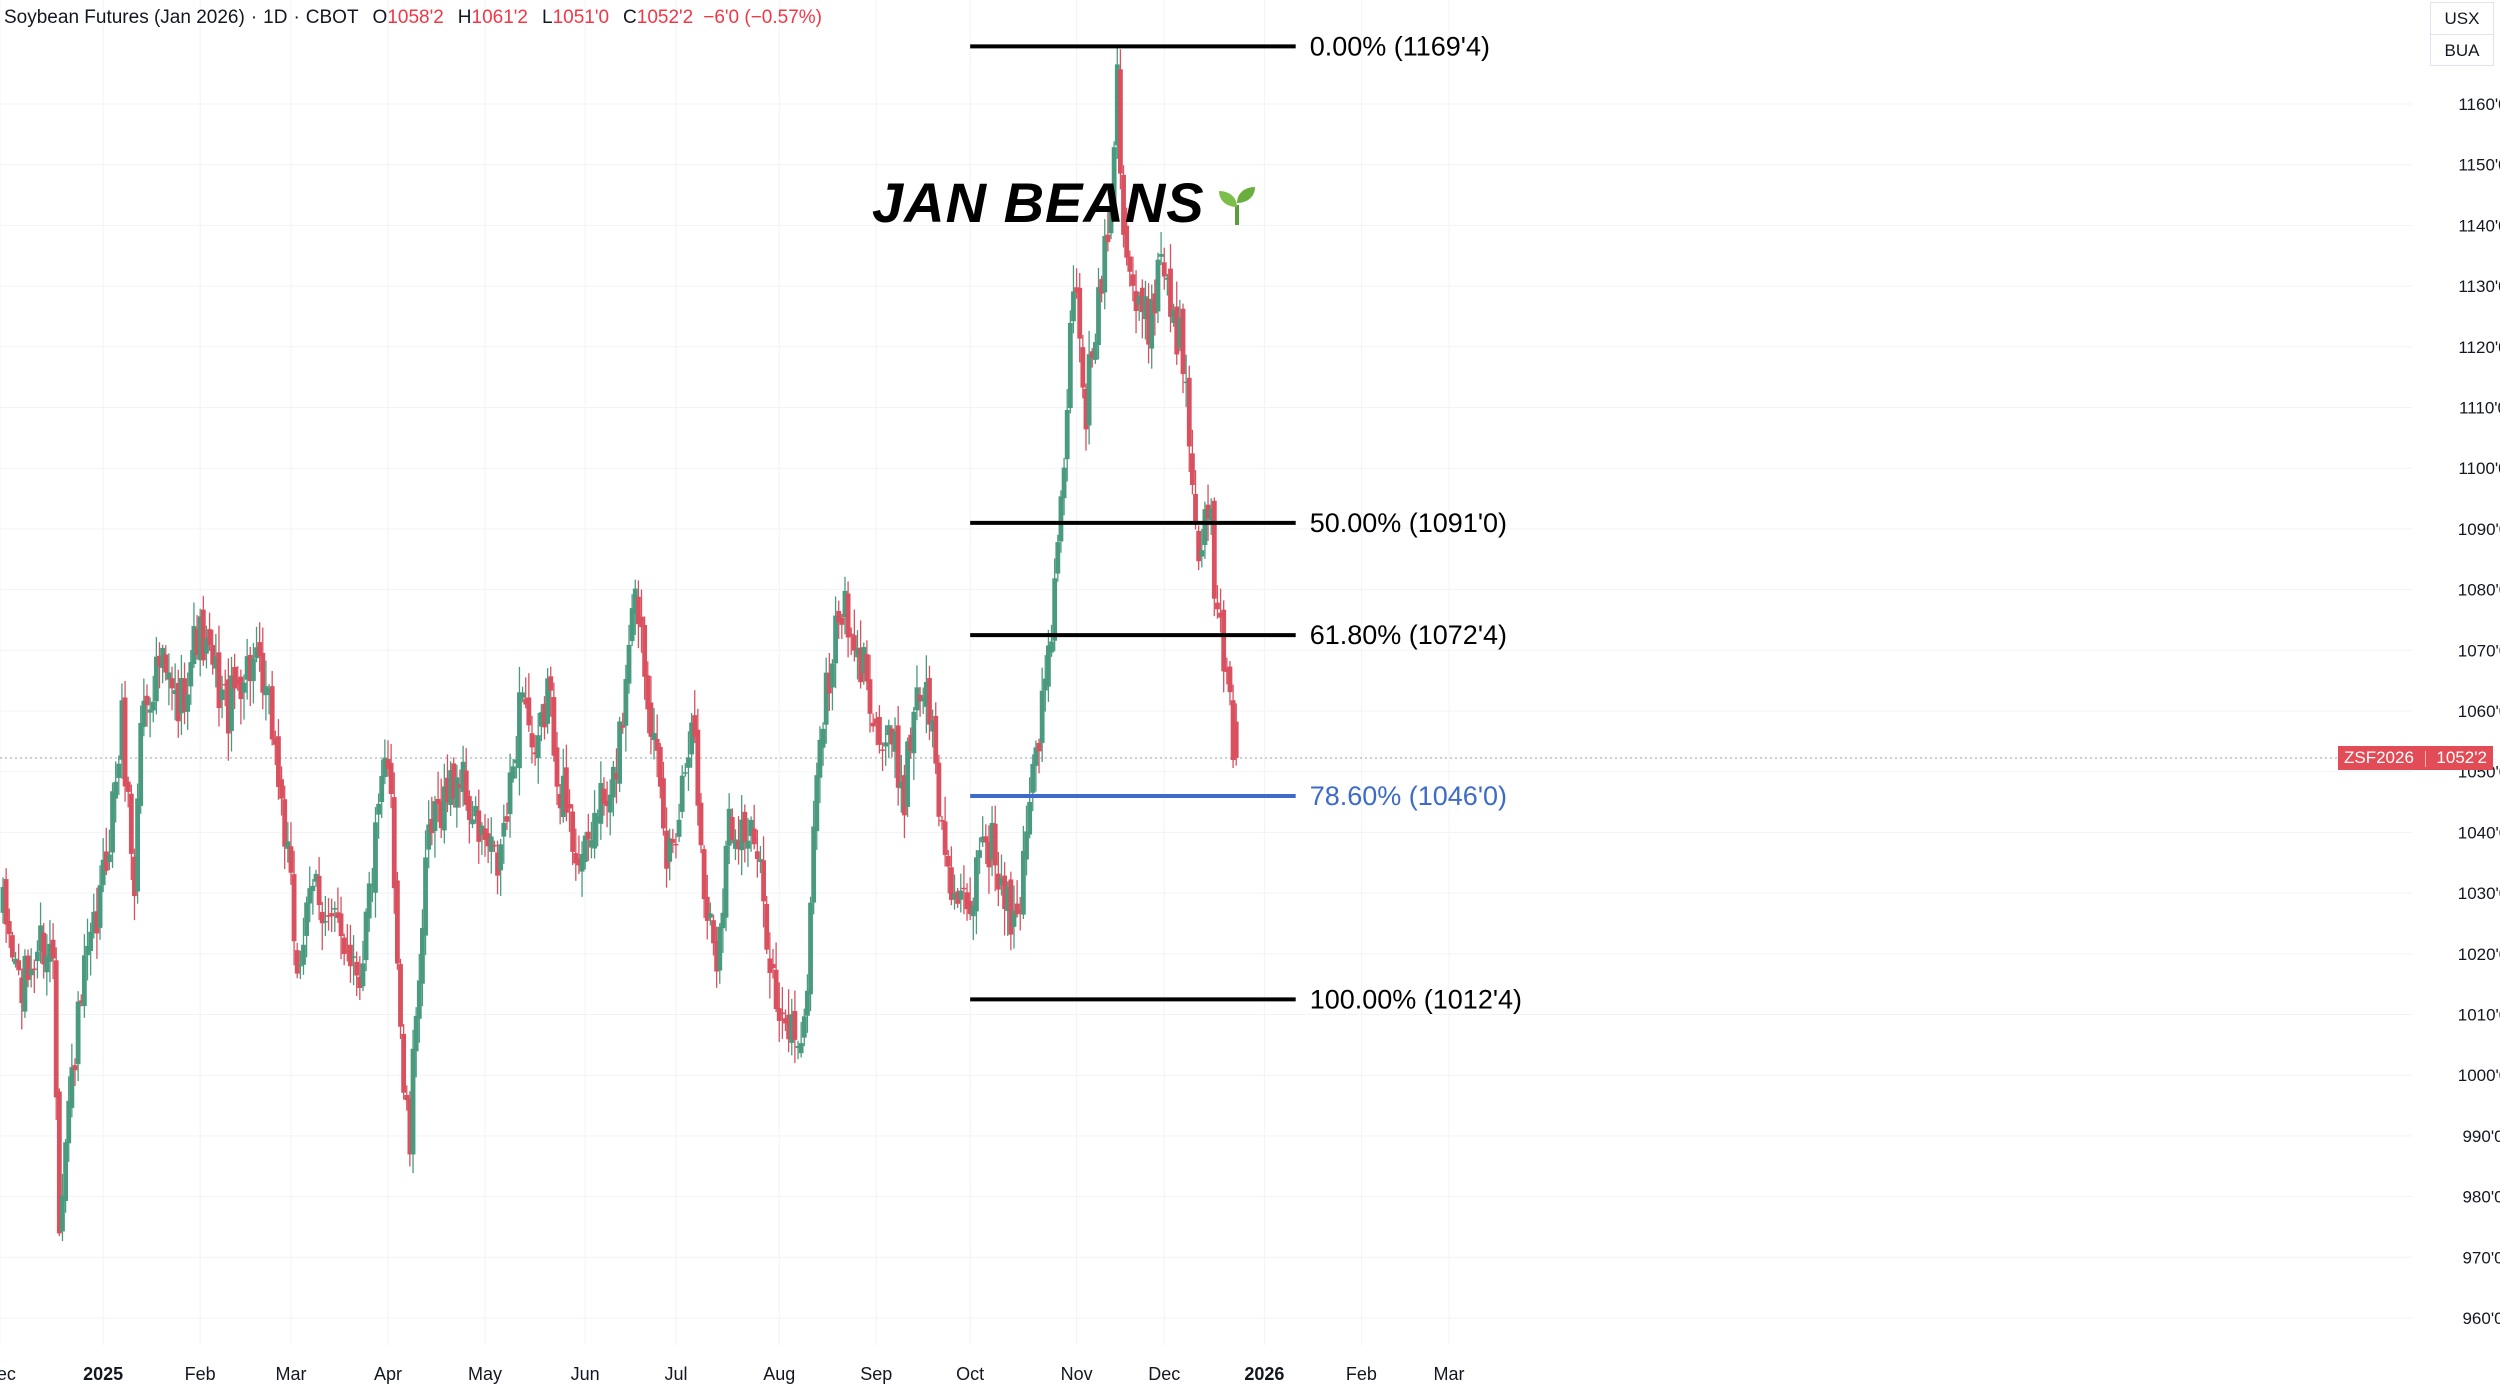 The image size is (2500, 1397). Describe the element at coordinates (547, 17) in the screenshot. I see `low-key: L` at that location.